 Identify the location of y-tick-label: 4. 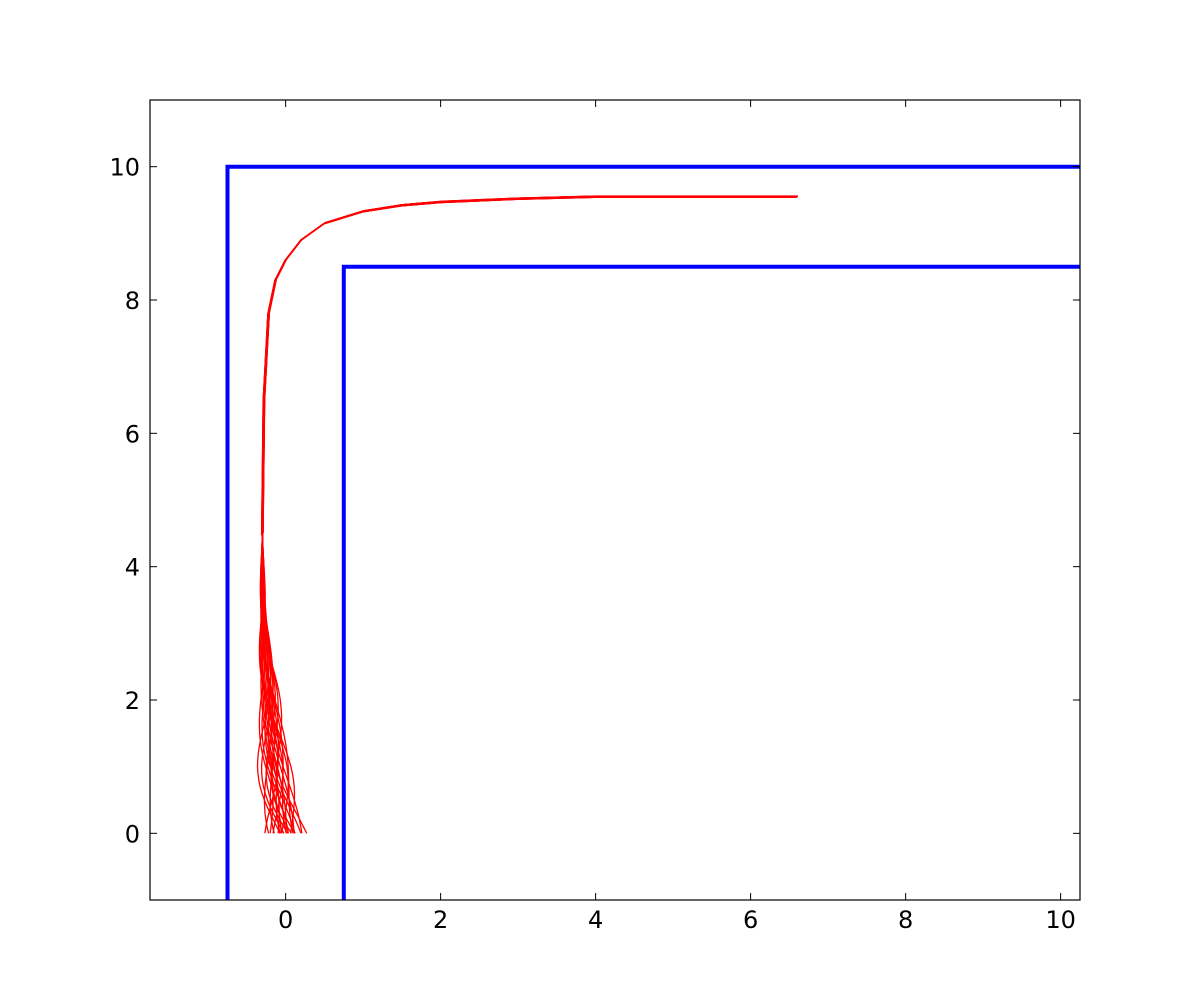
(132, 568).